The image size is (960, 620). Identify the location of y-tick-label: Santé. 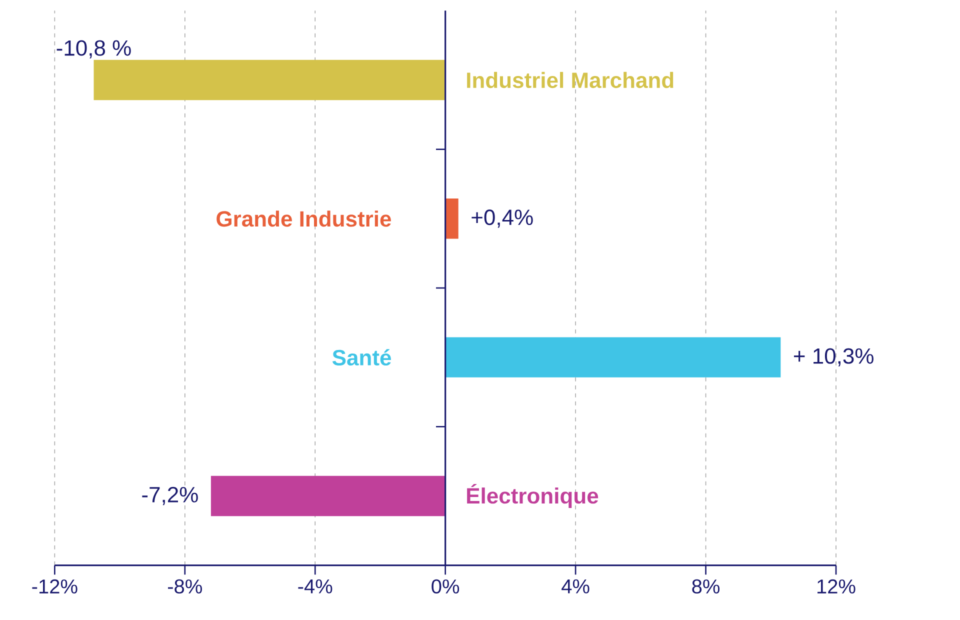
(361, 357).